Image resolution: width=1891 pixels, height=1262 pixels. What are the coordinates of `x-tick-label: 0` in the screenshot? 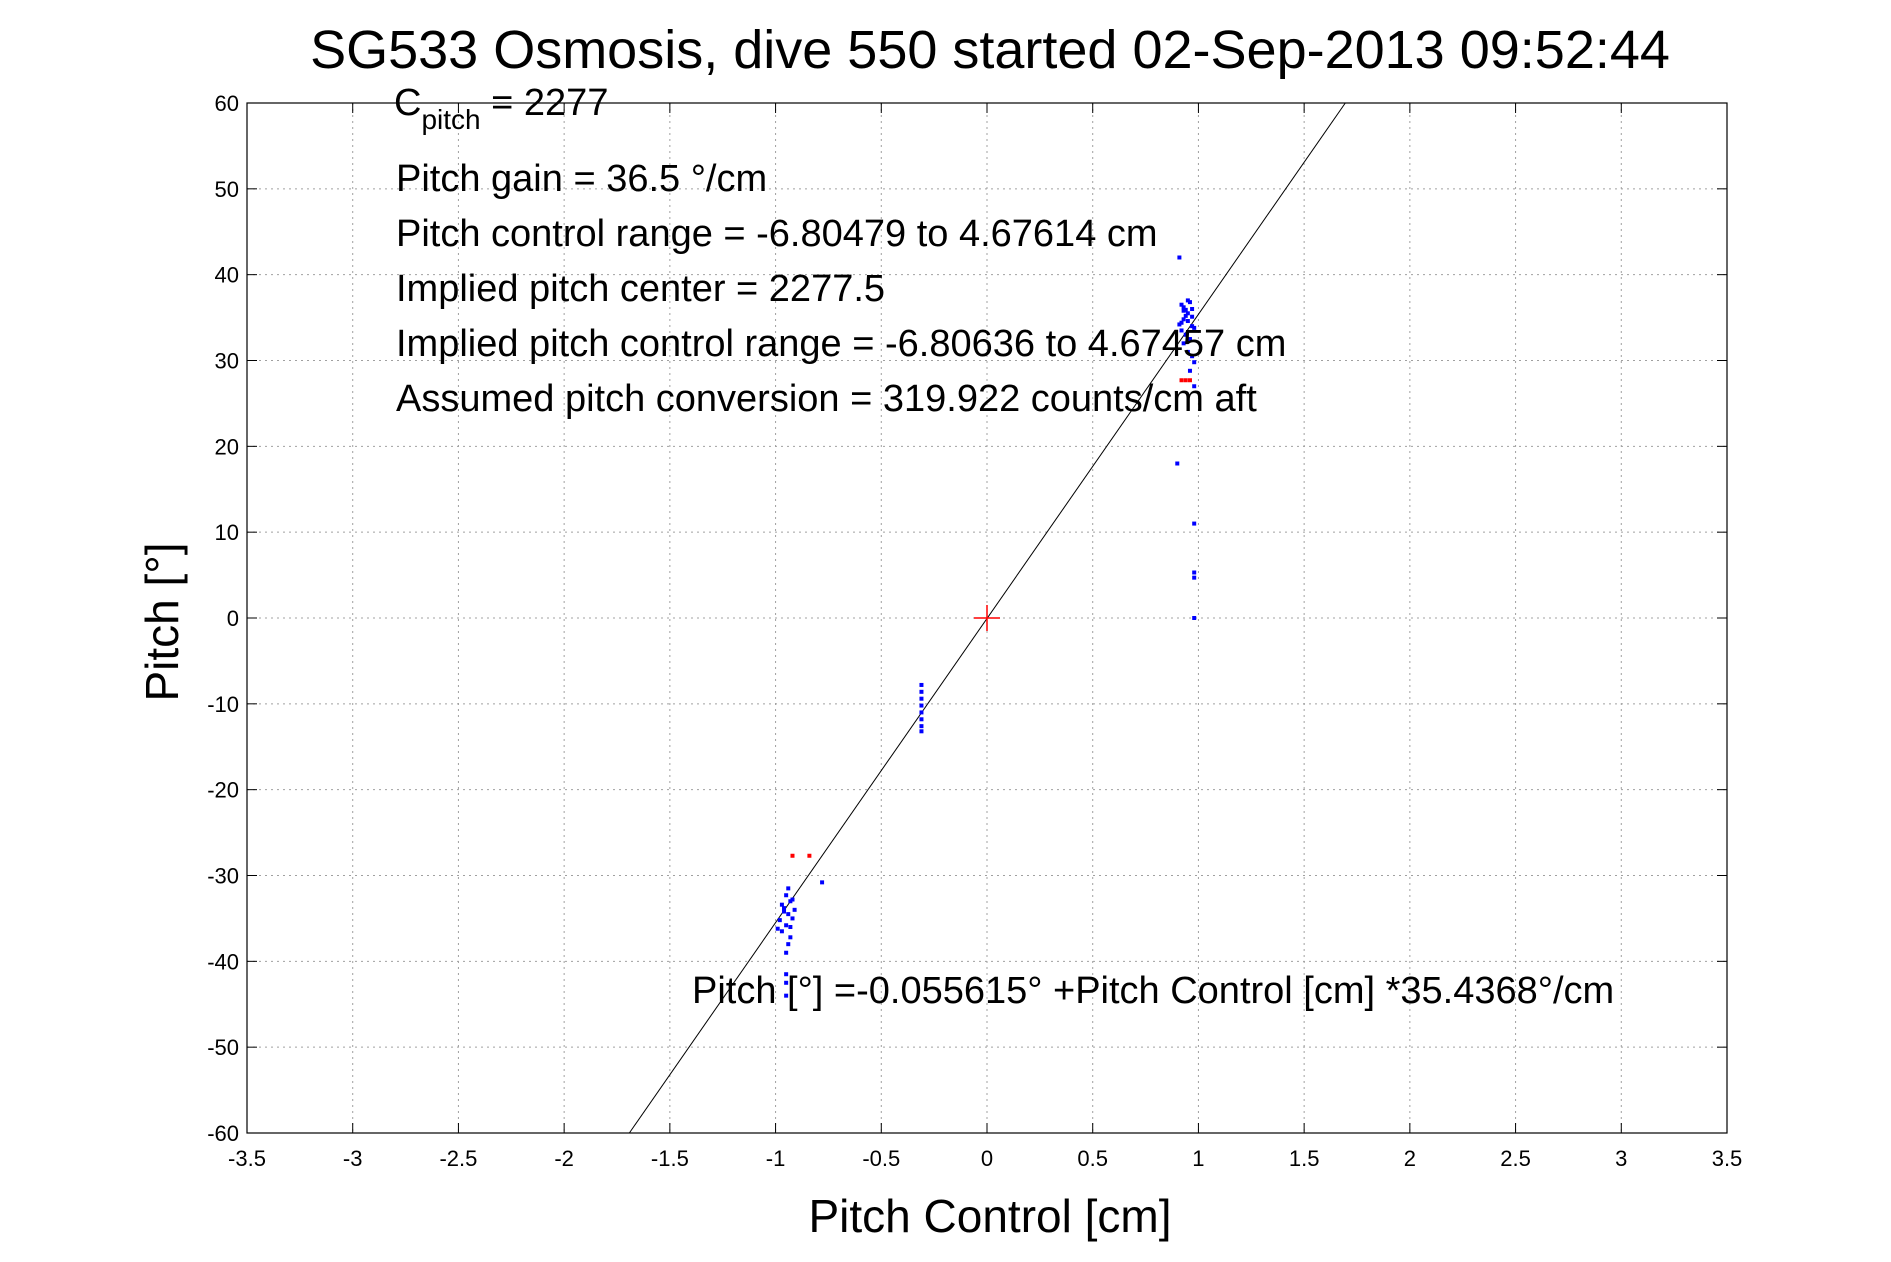 It's located at (987, 1158).